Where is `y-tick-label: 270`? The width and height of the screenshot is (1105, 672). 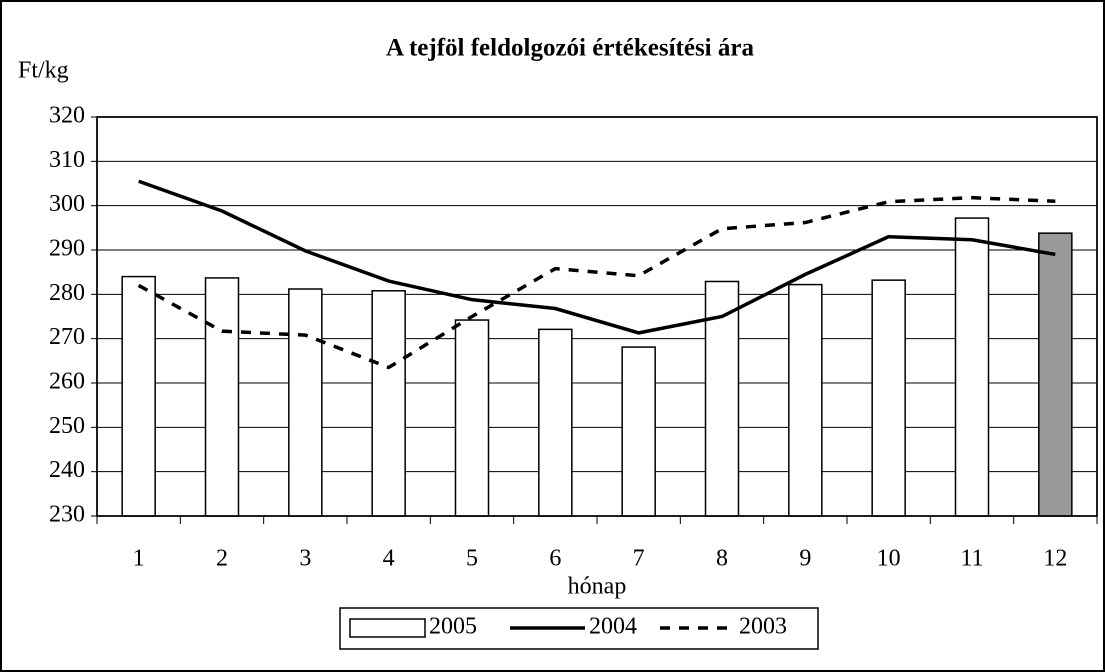
y-tick-label: 270 is located at coordinates (67, 337).